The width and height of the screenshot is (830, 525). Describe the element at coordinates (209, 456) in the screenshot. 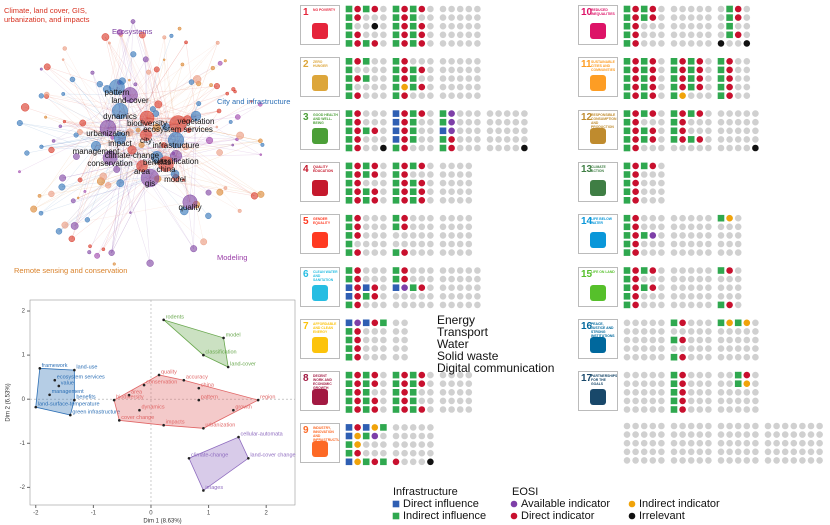

I see `point-label: climate-change` at that location.